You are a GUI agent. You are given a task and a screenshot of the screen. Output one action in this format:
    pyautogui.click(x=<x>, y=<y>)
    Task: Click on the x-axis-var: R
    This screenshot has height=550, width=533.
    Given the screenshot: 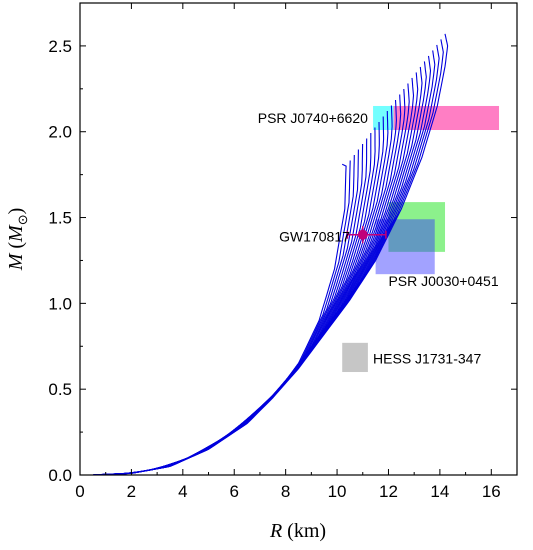 What is the action you would take?
    pyautogui.click(x=275, y=531)
    